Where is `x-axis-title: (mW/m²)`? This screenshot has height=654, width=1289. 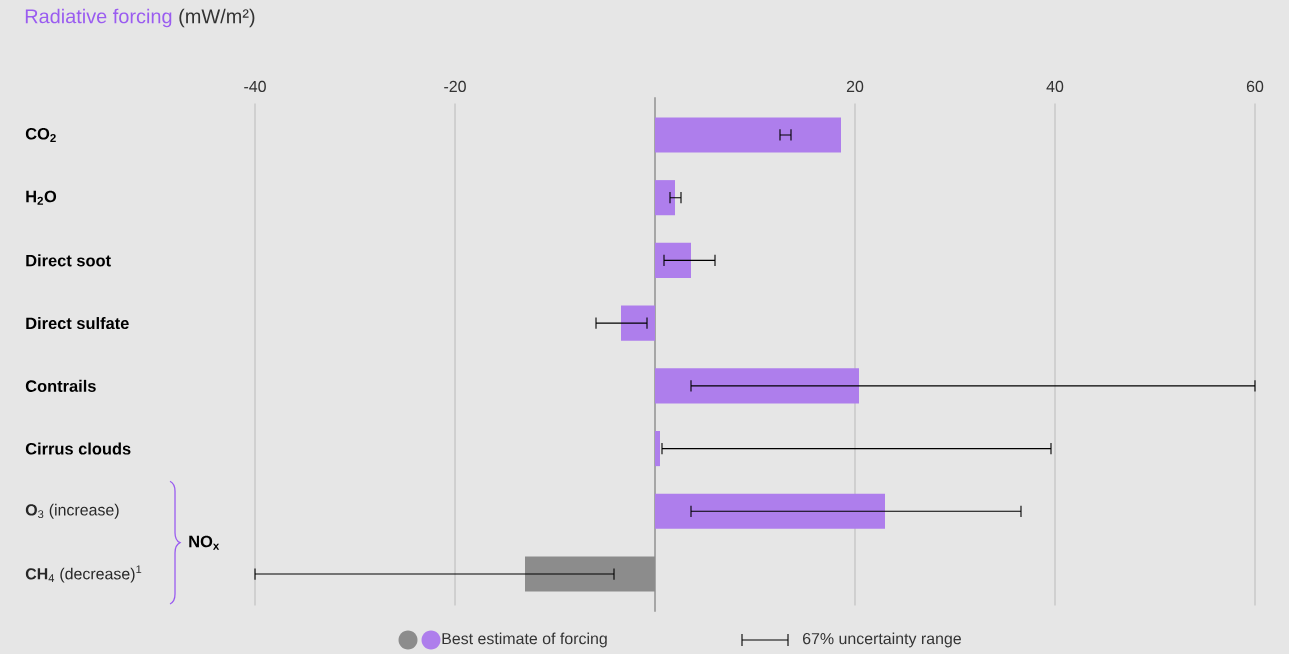 x-axis-title: (mW/m²) is located at coordinates (217, 18).